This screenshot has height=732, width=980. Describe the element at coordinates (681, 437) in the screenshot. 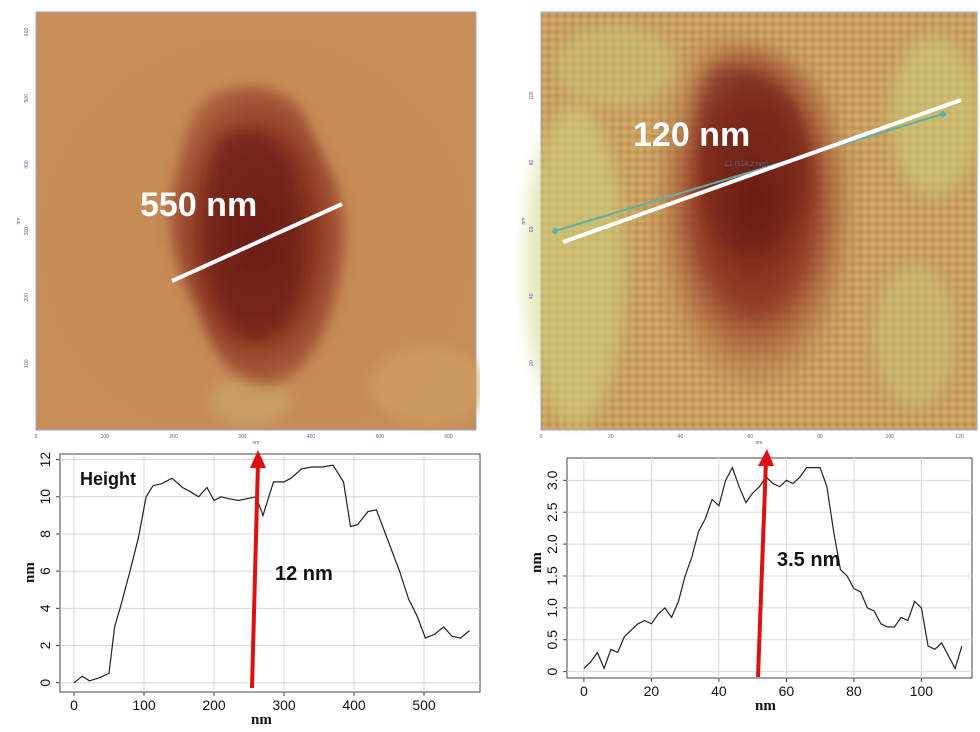

I see `afm-x-tick-label: 40` at that location.